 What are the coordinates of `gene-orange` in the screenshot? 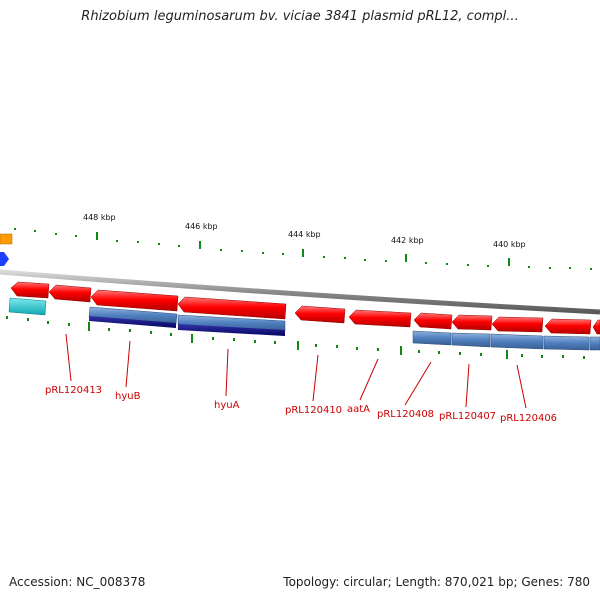 It's located at (6, 239).